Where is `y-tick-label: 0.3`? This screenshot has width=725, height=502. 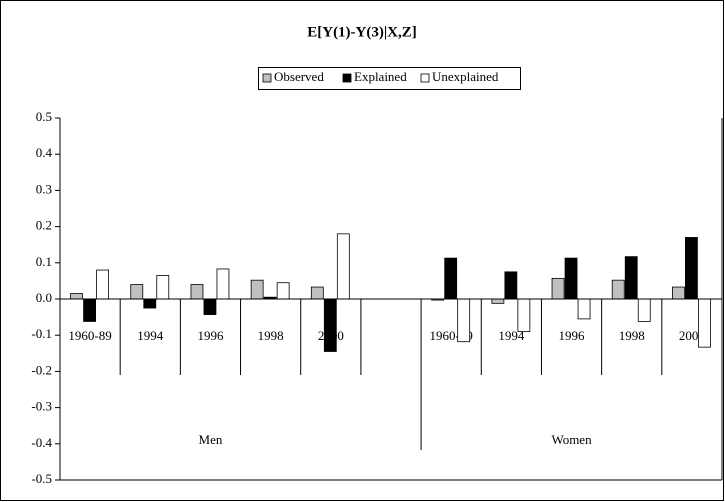 y-tick-label: 0.3 is located at coordinates (44, 188).